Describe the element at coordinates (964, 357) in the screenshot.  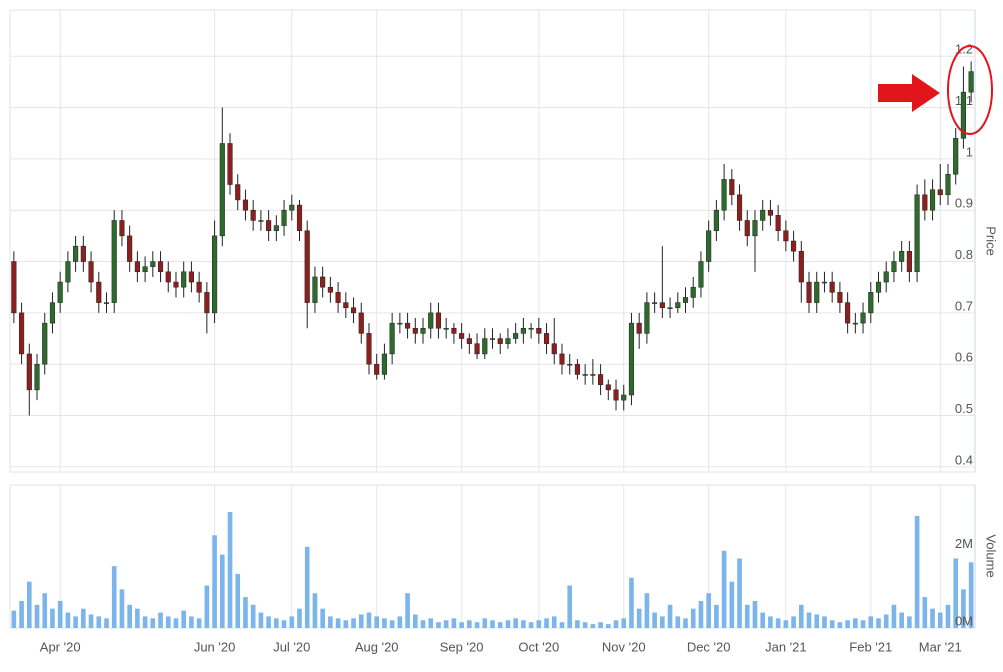
I see `y-tick-label: 0.6` at that location.